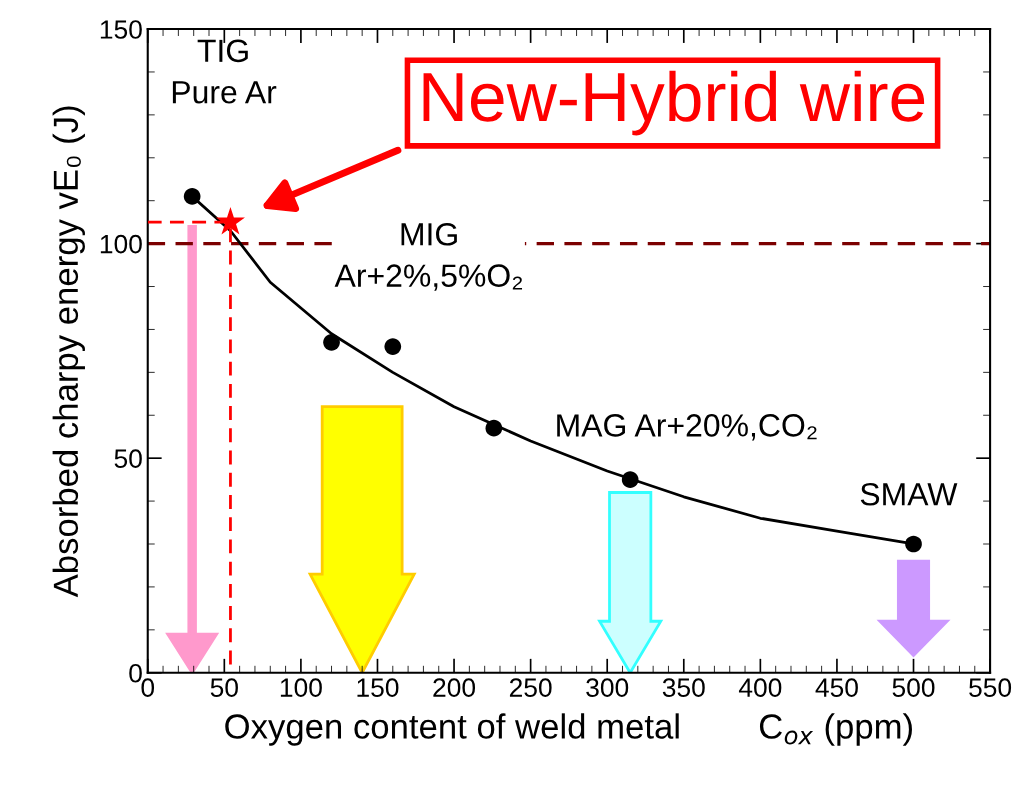 This screenshot has width=1026, height=785. Describe the element at coordinates (128, 458) in the screenshot. I see `y-tick-label: 50` at that location.